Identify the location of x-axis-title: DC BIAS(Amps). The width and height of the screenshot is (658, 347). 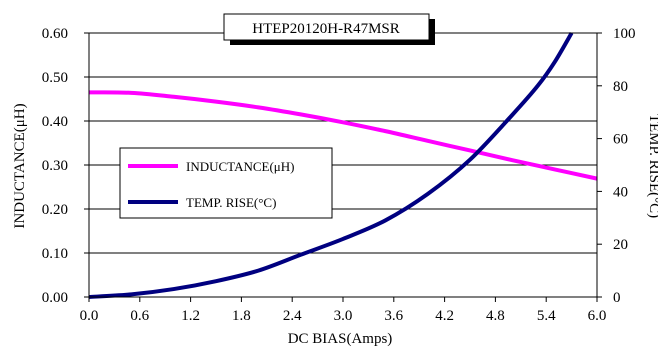
(340, 339).